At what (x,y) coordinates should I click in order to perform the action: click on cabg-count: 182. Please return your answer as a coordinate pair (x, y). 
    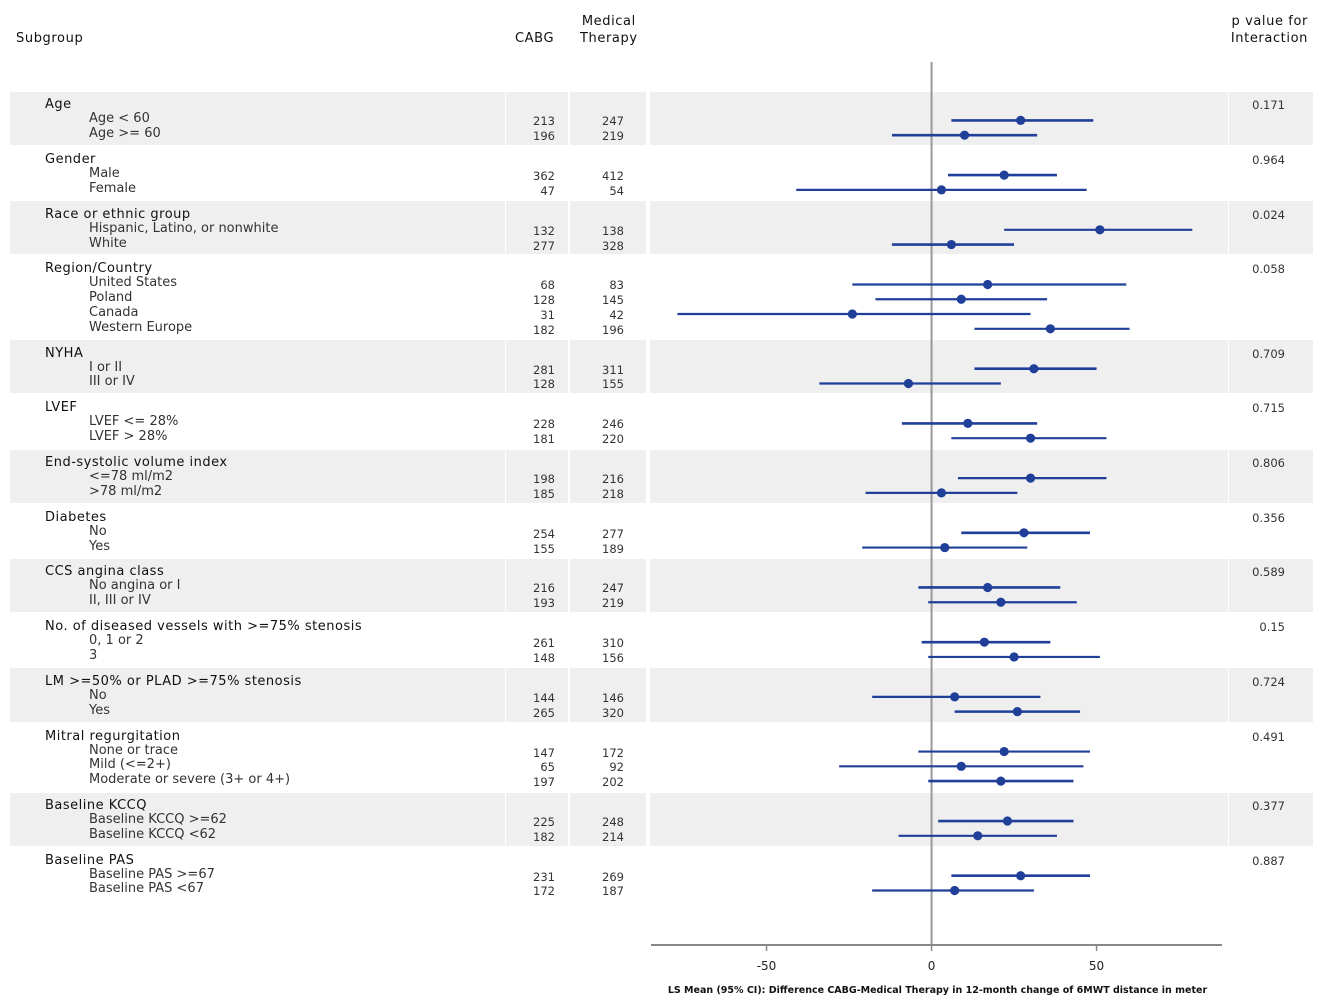
    Looking at the image, I should click on (544, 329).